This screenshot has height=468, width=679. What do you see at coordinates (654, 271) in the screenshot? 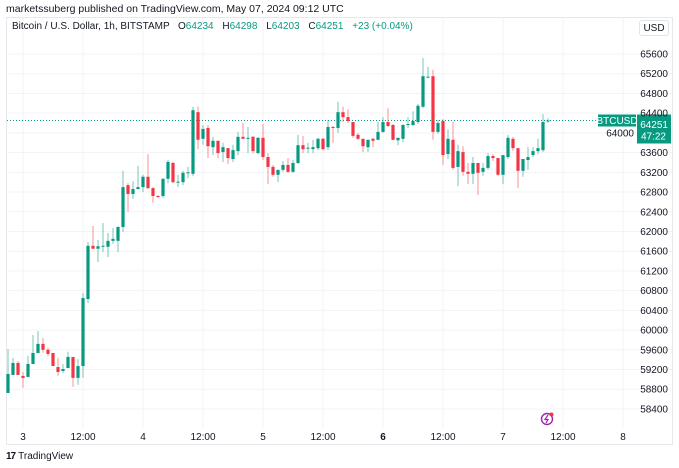
I see `price-axis-label: 61200` at bounding box center [654, 271].